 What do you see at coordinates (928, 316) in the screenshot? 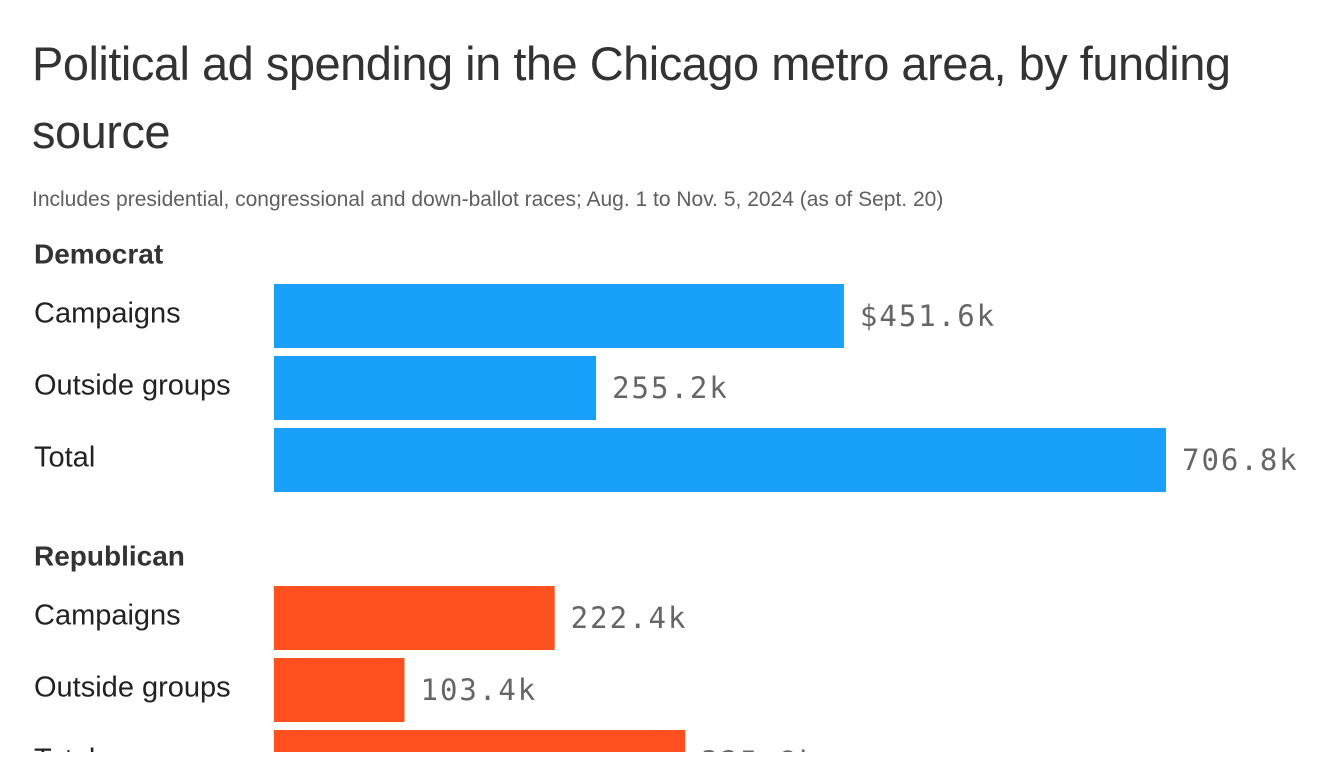
I see `value-label: $451.6k` at bounding box center [928, 316].